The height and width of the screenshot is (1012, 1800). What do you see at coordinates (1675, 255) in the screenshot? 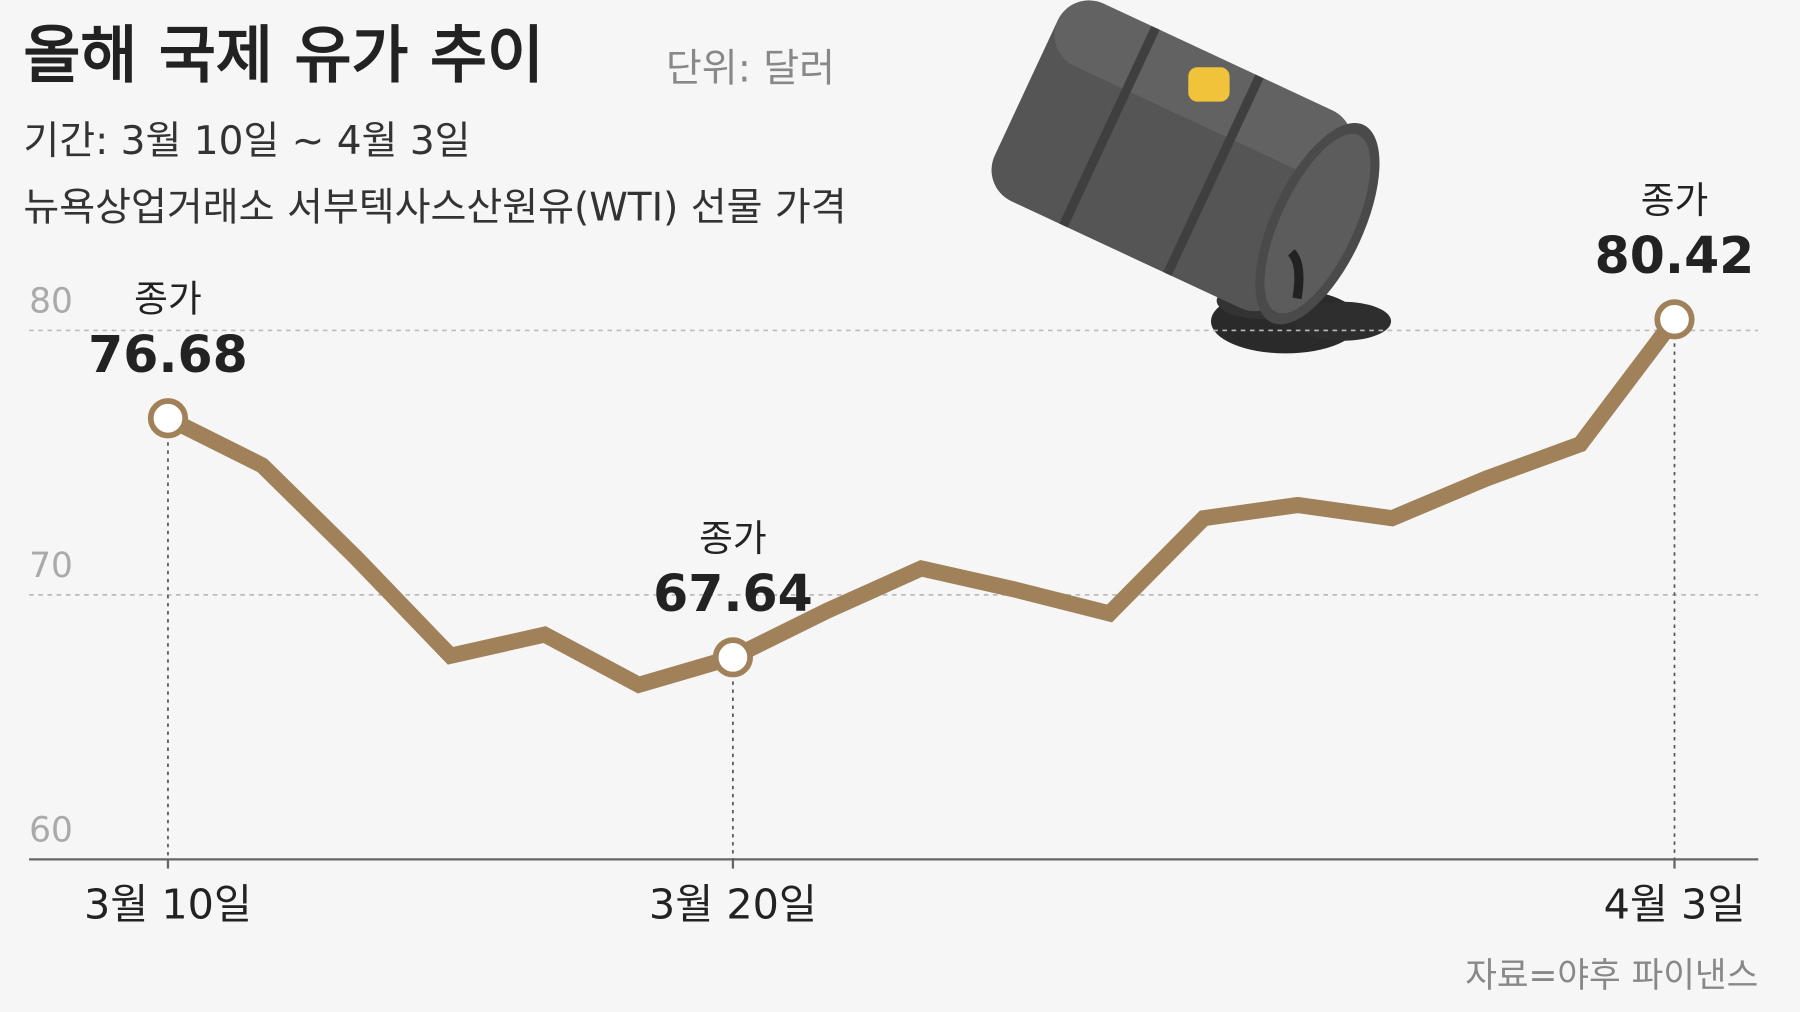
I see `data-label: 80.42` at bounding box center [1675, 255].